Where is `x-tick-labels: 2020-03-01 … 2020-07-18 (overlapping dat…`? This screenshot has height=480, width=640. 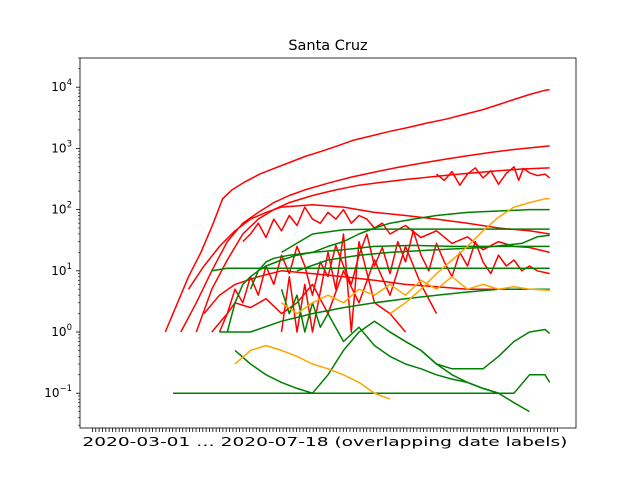
x-tick-labels: 2020-03-01 … 2020-07-18 (overlapping dat… is located at coordinates (324, 442).